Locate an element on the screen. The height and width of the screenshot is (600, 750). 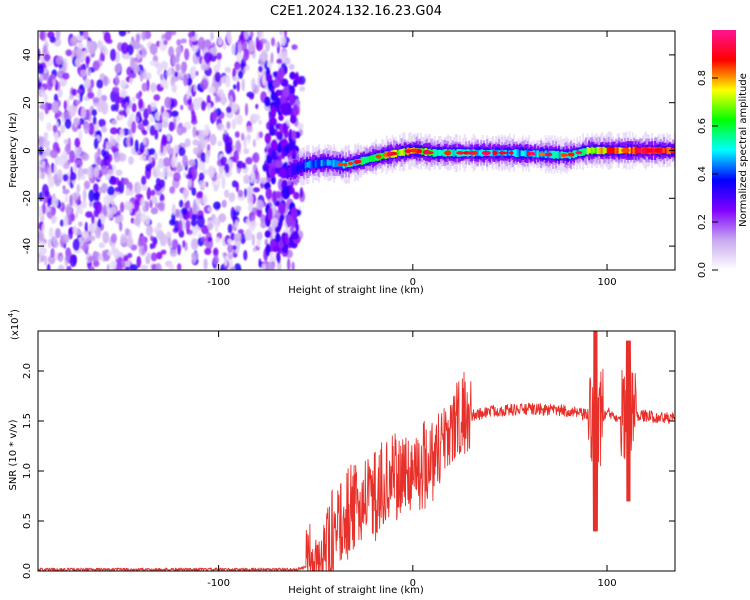
spectrogram-y-tick-label: 20 is located at coordinates (27, 102).